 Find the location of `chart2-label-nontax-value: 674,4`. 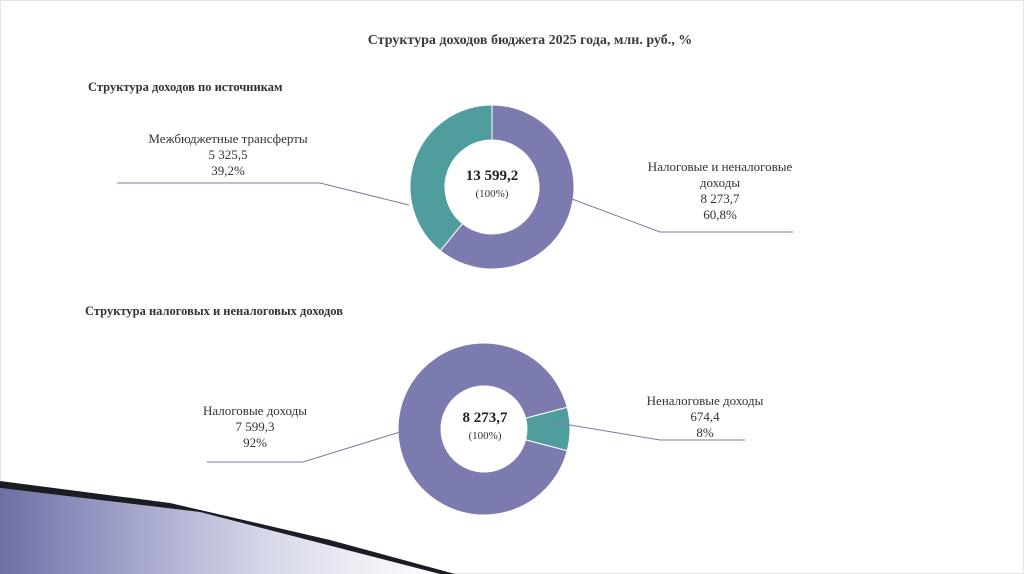

chart2-label-nontax-value: 674,4 is located at coordinates (705, 416).